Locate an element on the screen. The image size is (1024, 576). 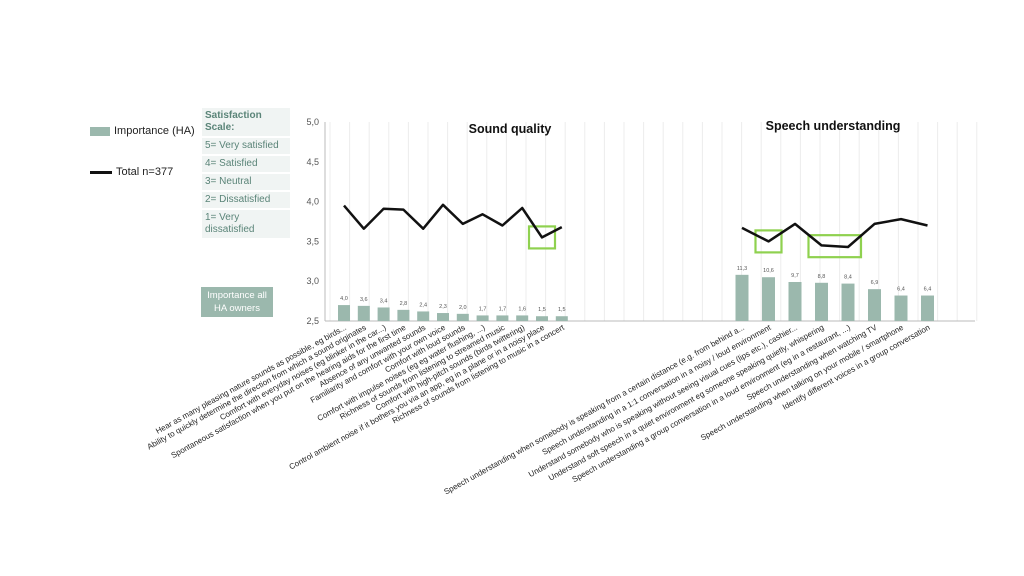
legend-bar-label: Importance (HA) is located at coordinates (154, 131).